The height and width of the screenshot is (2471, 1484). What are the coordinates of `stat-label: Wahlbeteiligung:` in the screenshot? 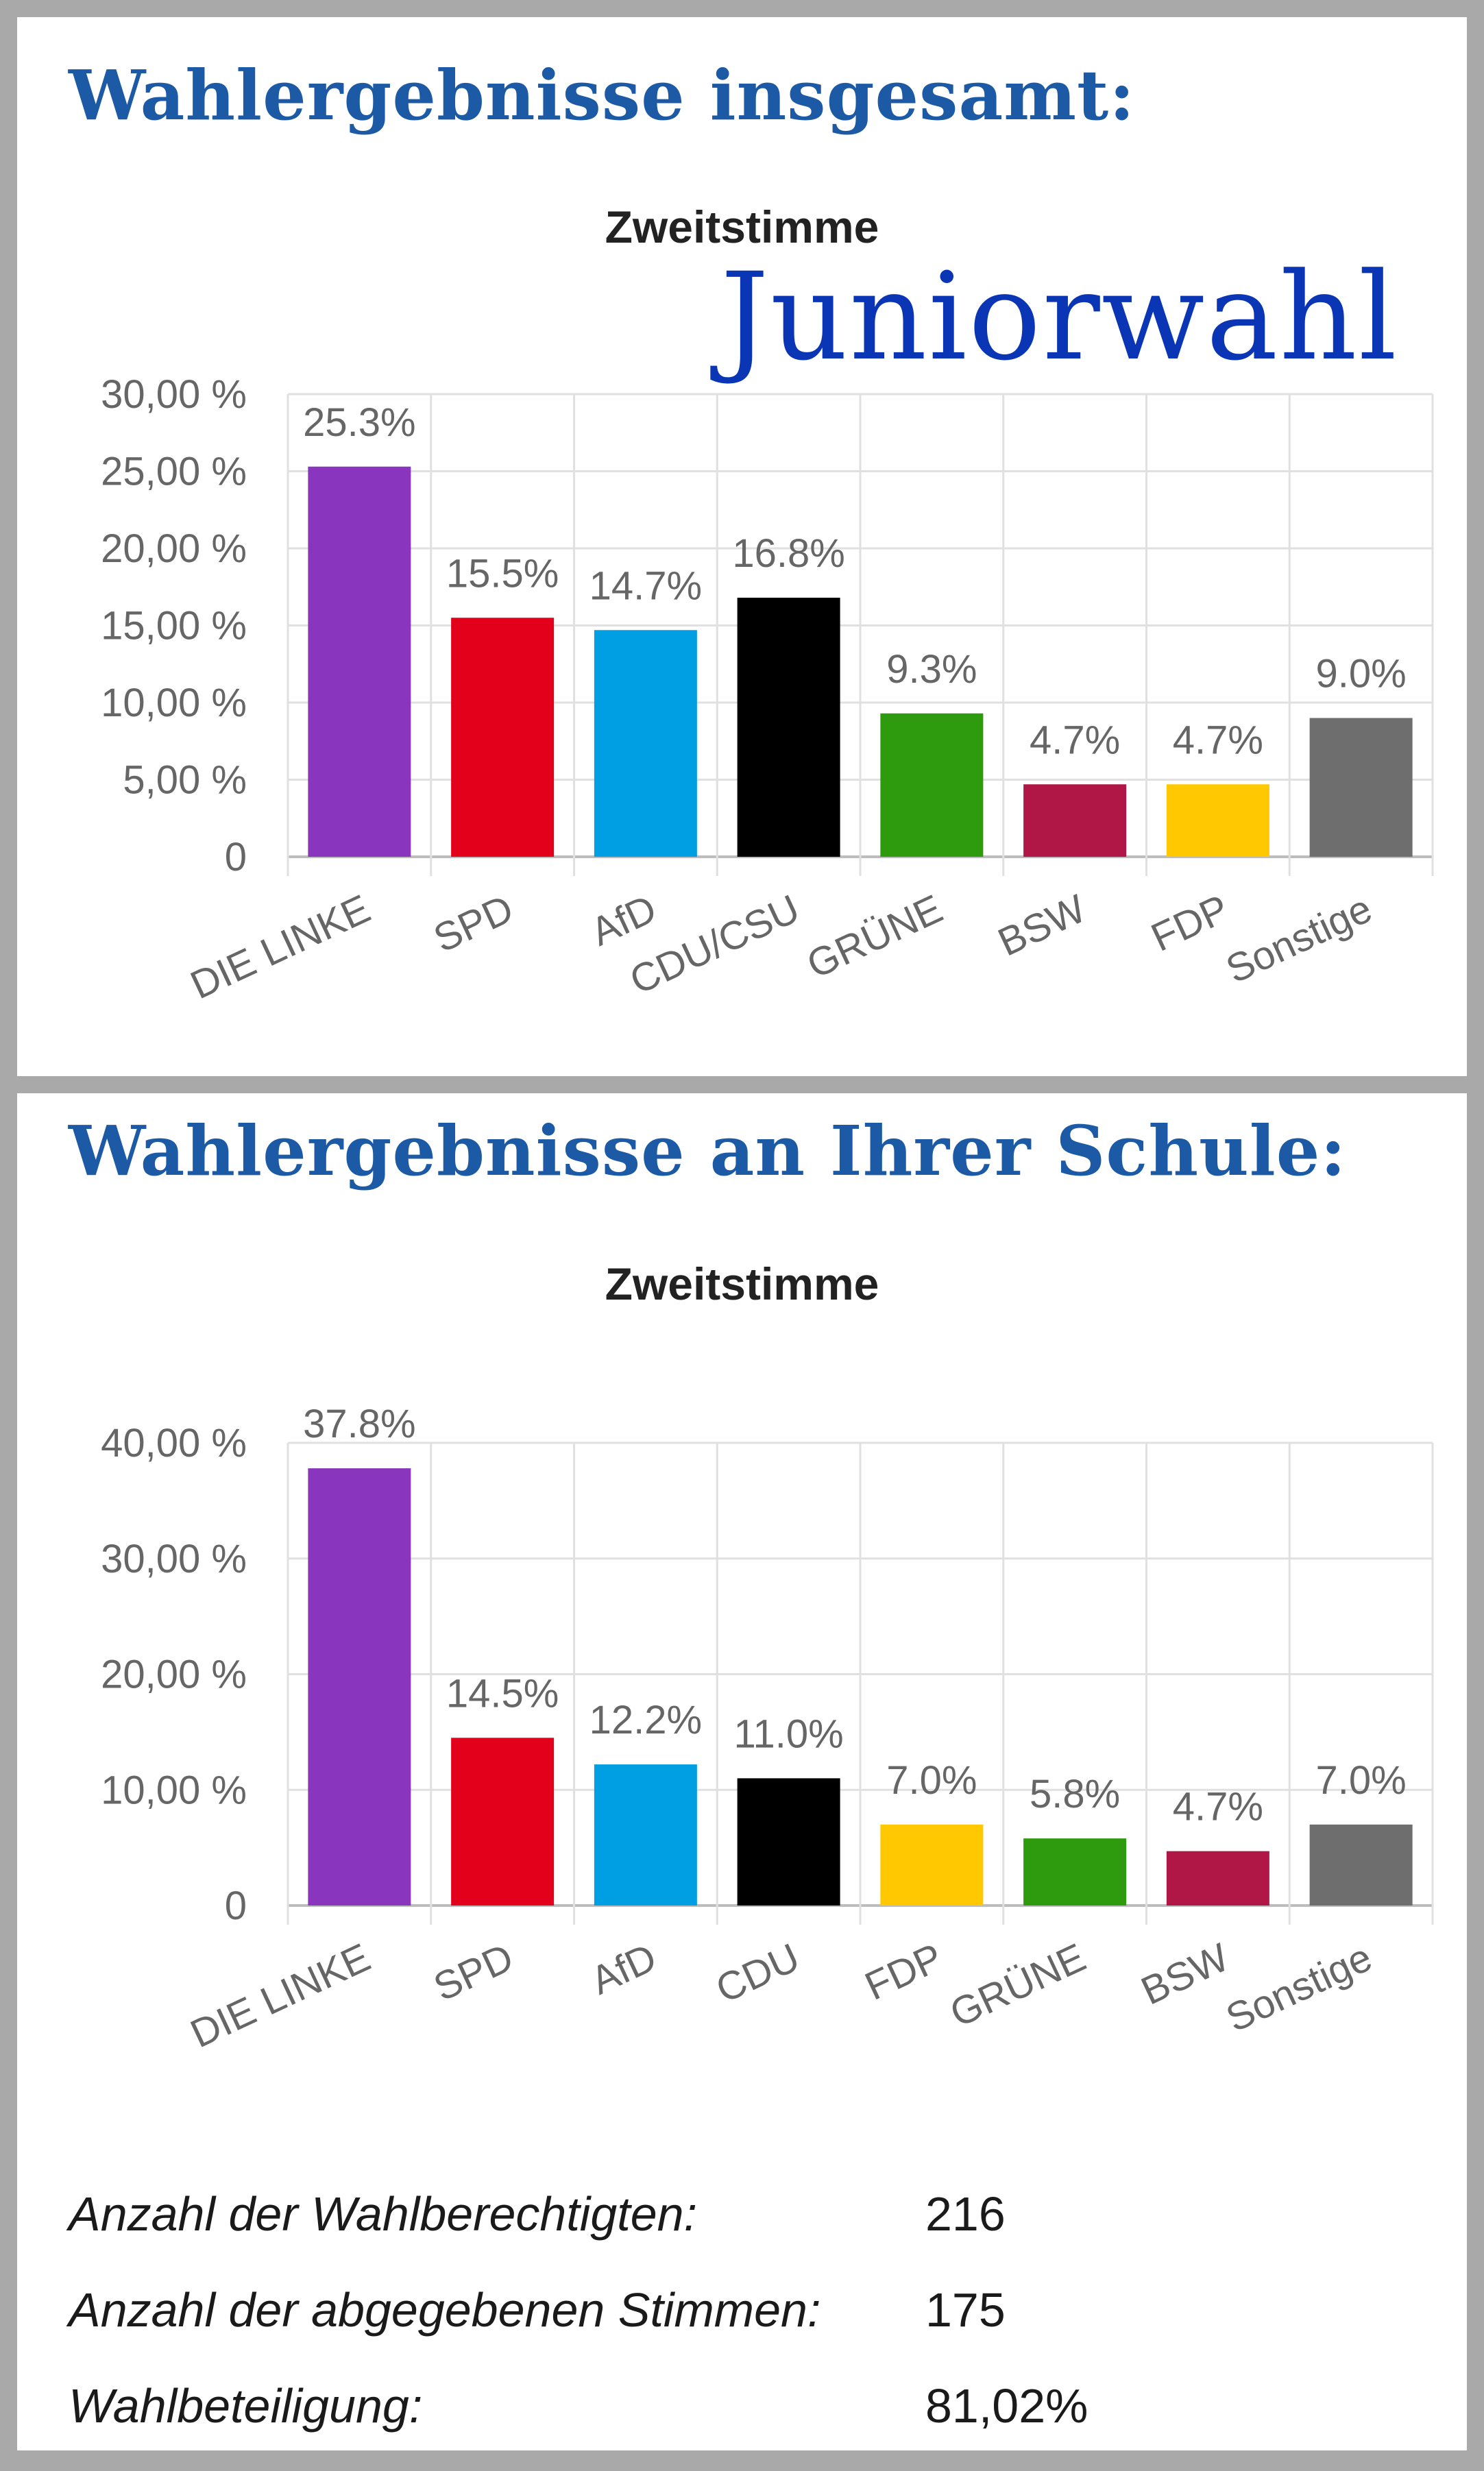 It's located at (246, 2406).